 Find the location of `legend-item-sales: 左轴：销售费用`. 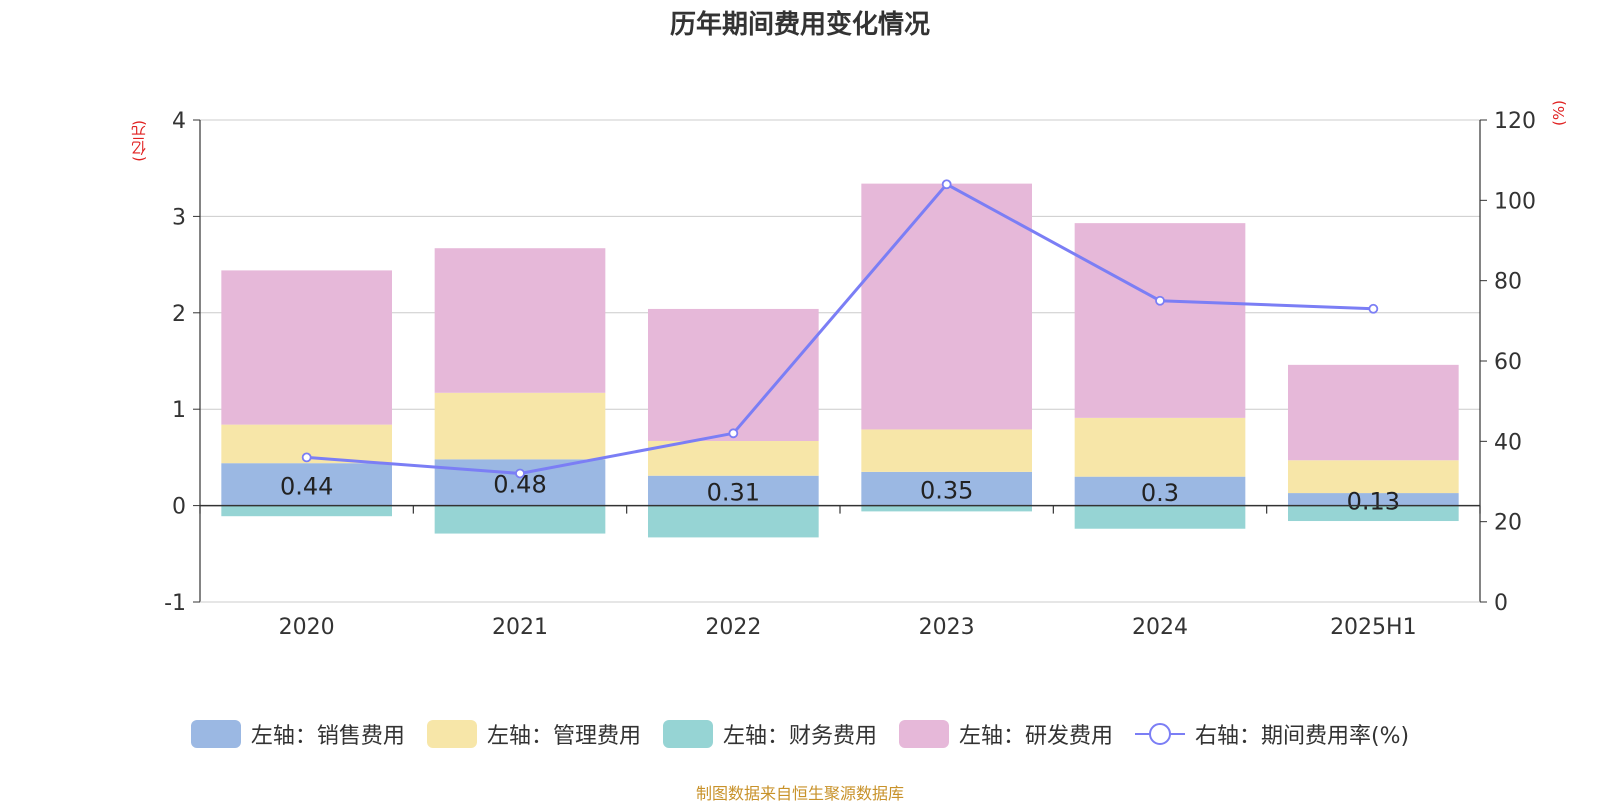

legend-item-sales: 左轴：销售费用 is located at coordinates (297, 734).